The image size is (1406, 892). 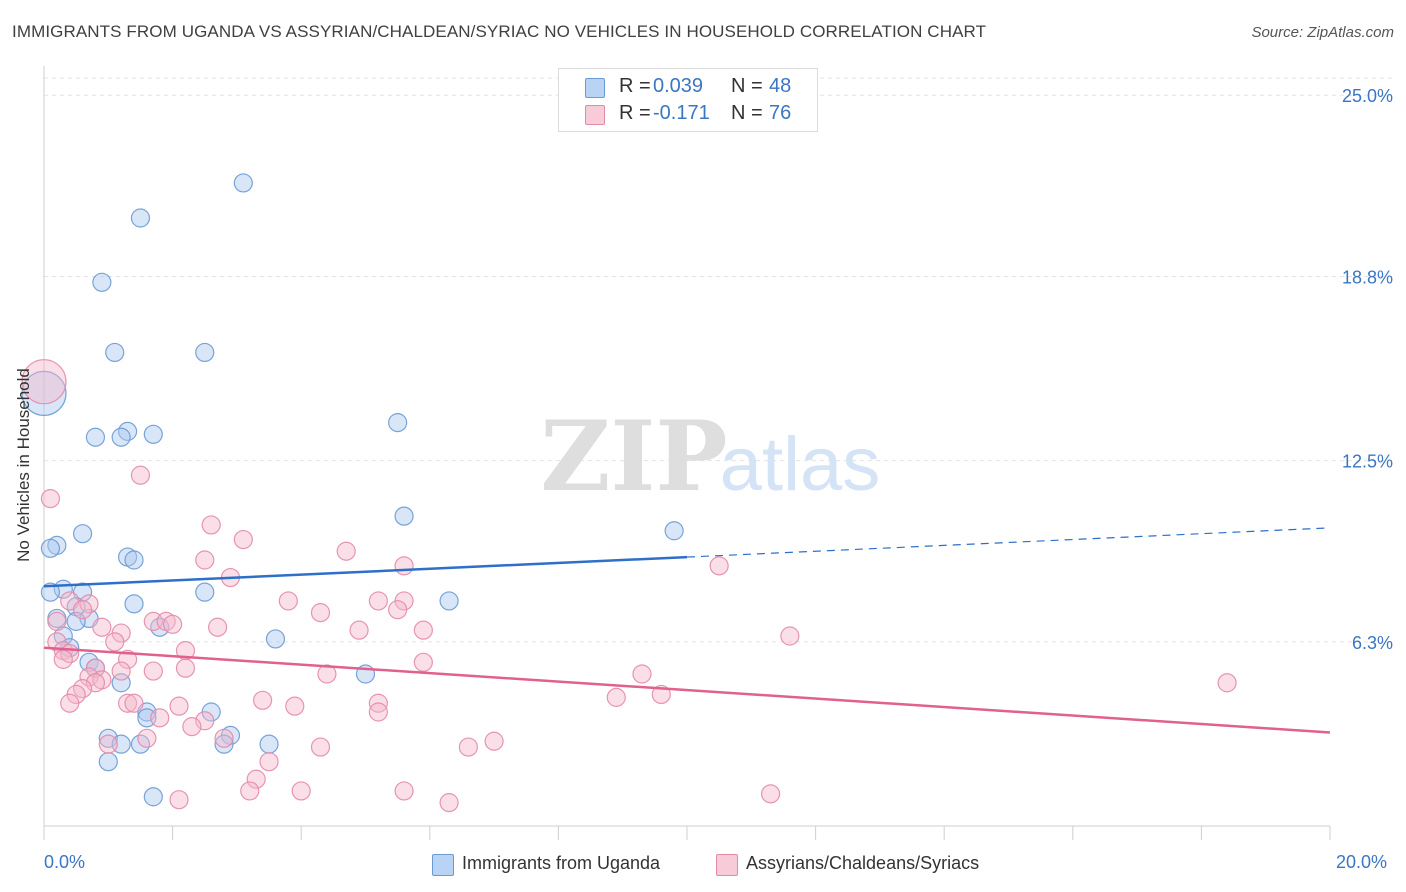 What do you see at coordinates (1008, 542) in the screenshot?
I see `trend-line-uganda-extension` at bounding box center [1008, 542].